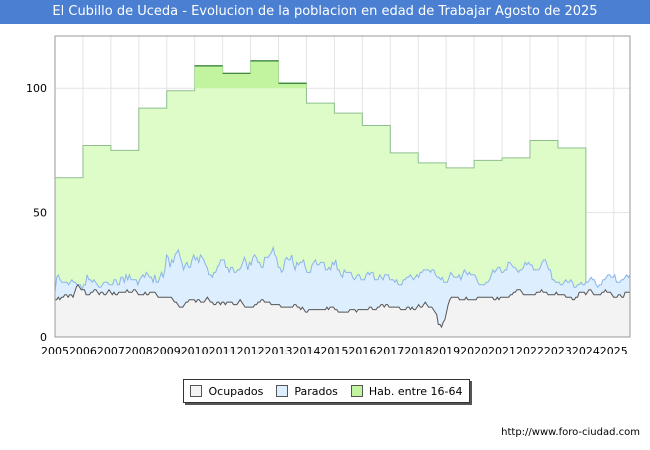  I want to click on x-tick-label-2018: 2018, so click(418, 349).